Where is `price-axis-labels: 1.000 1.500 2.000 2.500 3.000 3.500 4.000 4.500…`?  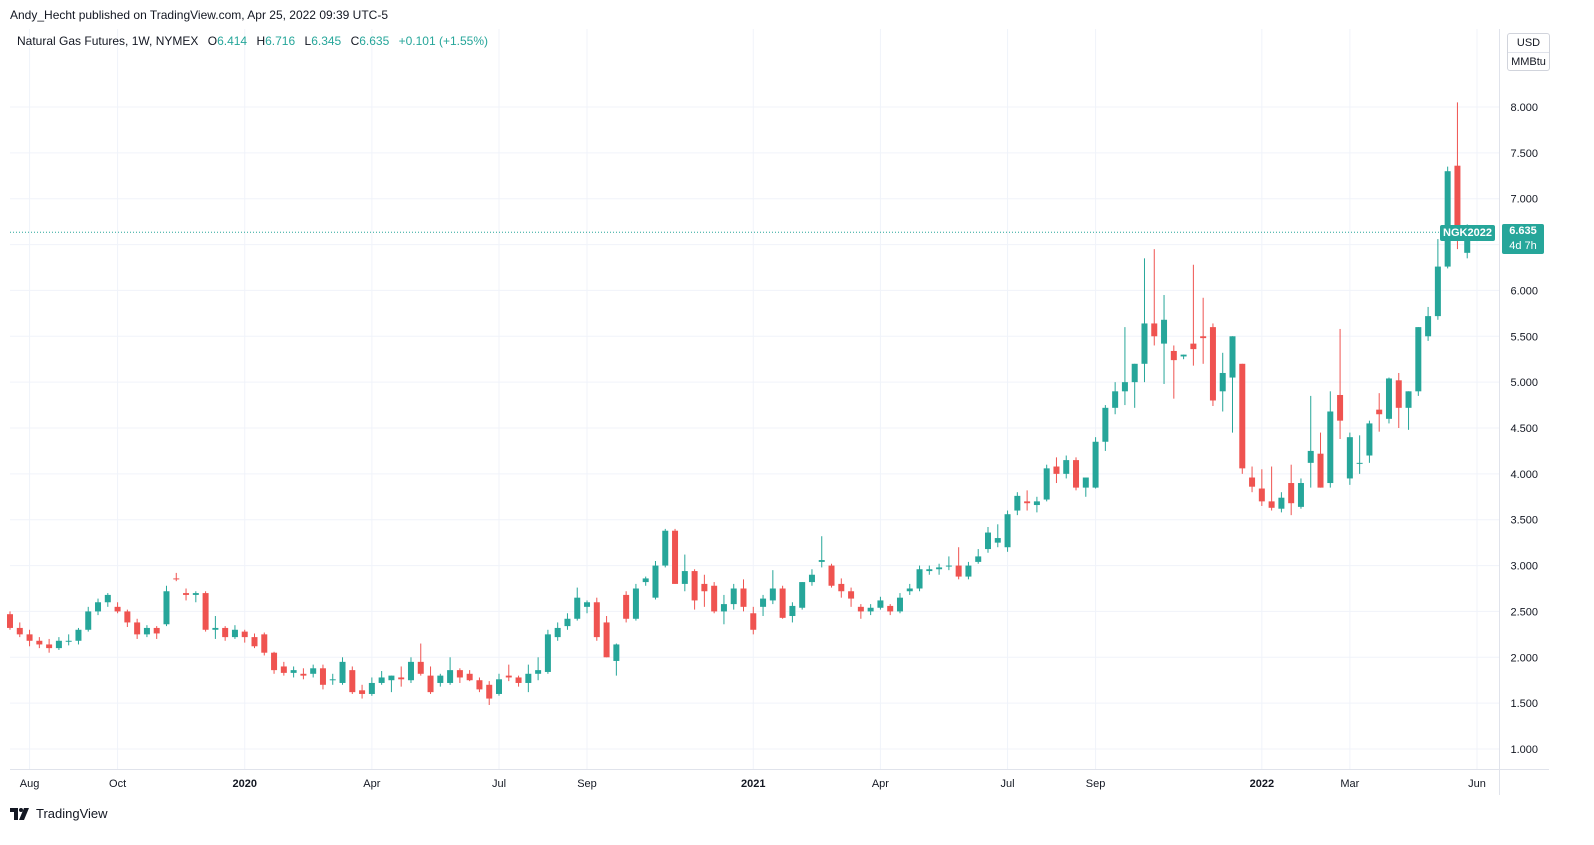 price-axis-labels: 1.000 1.500 2.000 2.500 3.000 3.500 4.000 4.500… is located at coordinates (1524, 429).